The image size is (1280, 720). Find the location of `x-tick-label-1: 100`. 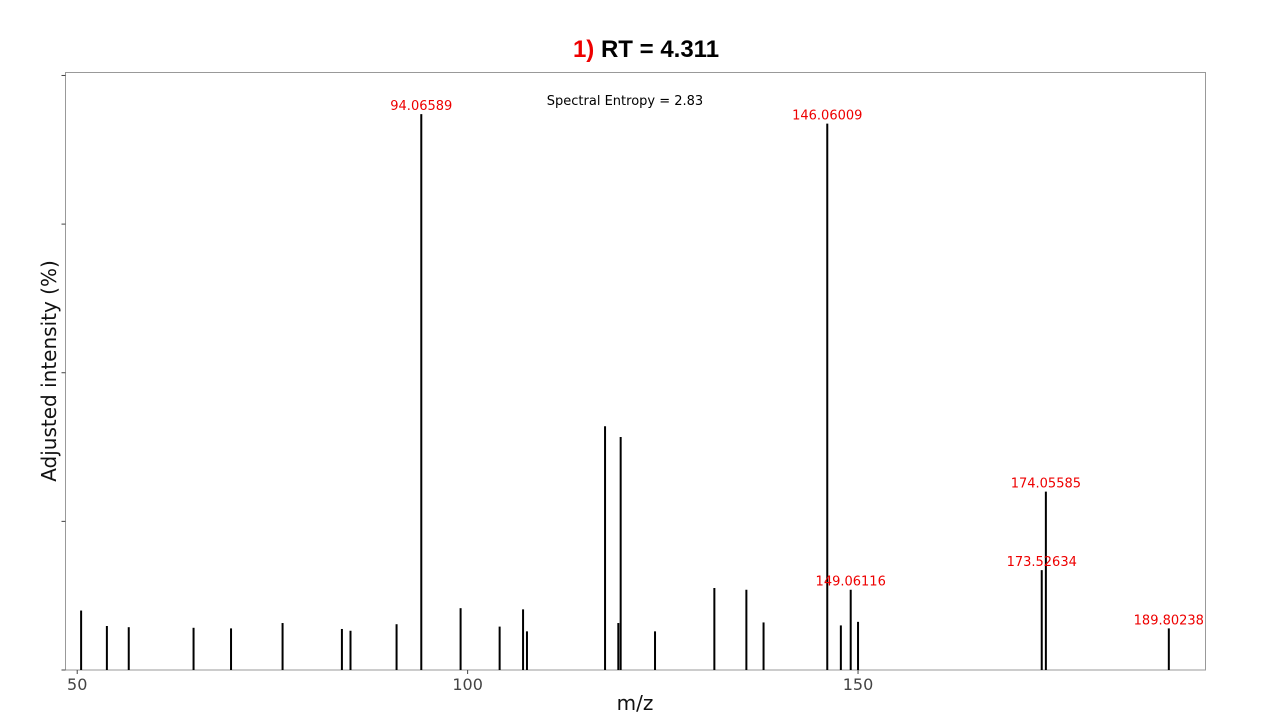

x-tick-label-1: 100 is located at coordinates (467, 684).